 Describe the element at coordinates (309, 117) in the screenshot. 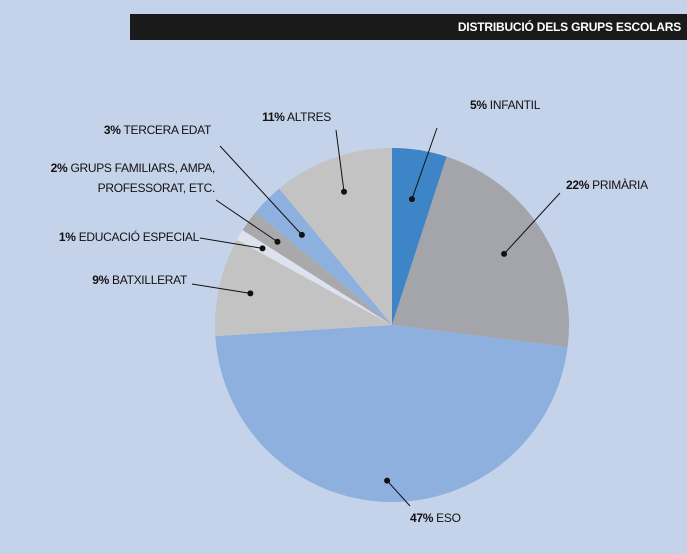

I see `slice-category: ALTRES` at that location.